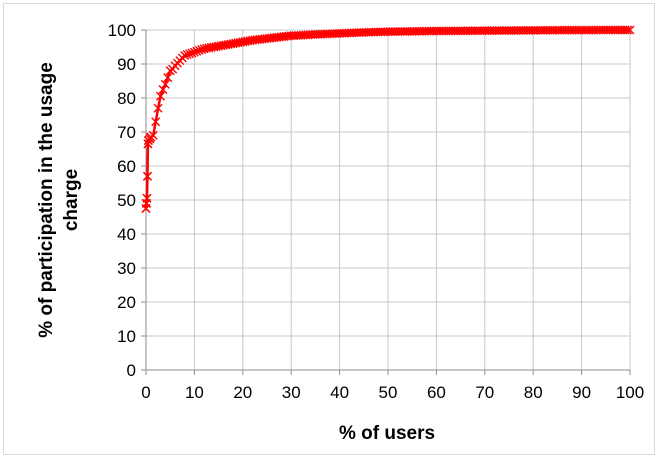 Image resolution: width=660 pixels, height=459 pixels. I want to click on y-tick-label: 20, so click(126, 302).